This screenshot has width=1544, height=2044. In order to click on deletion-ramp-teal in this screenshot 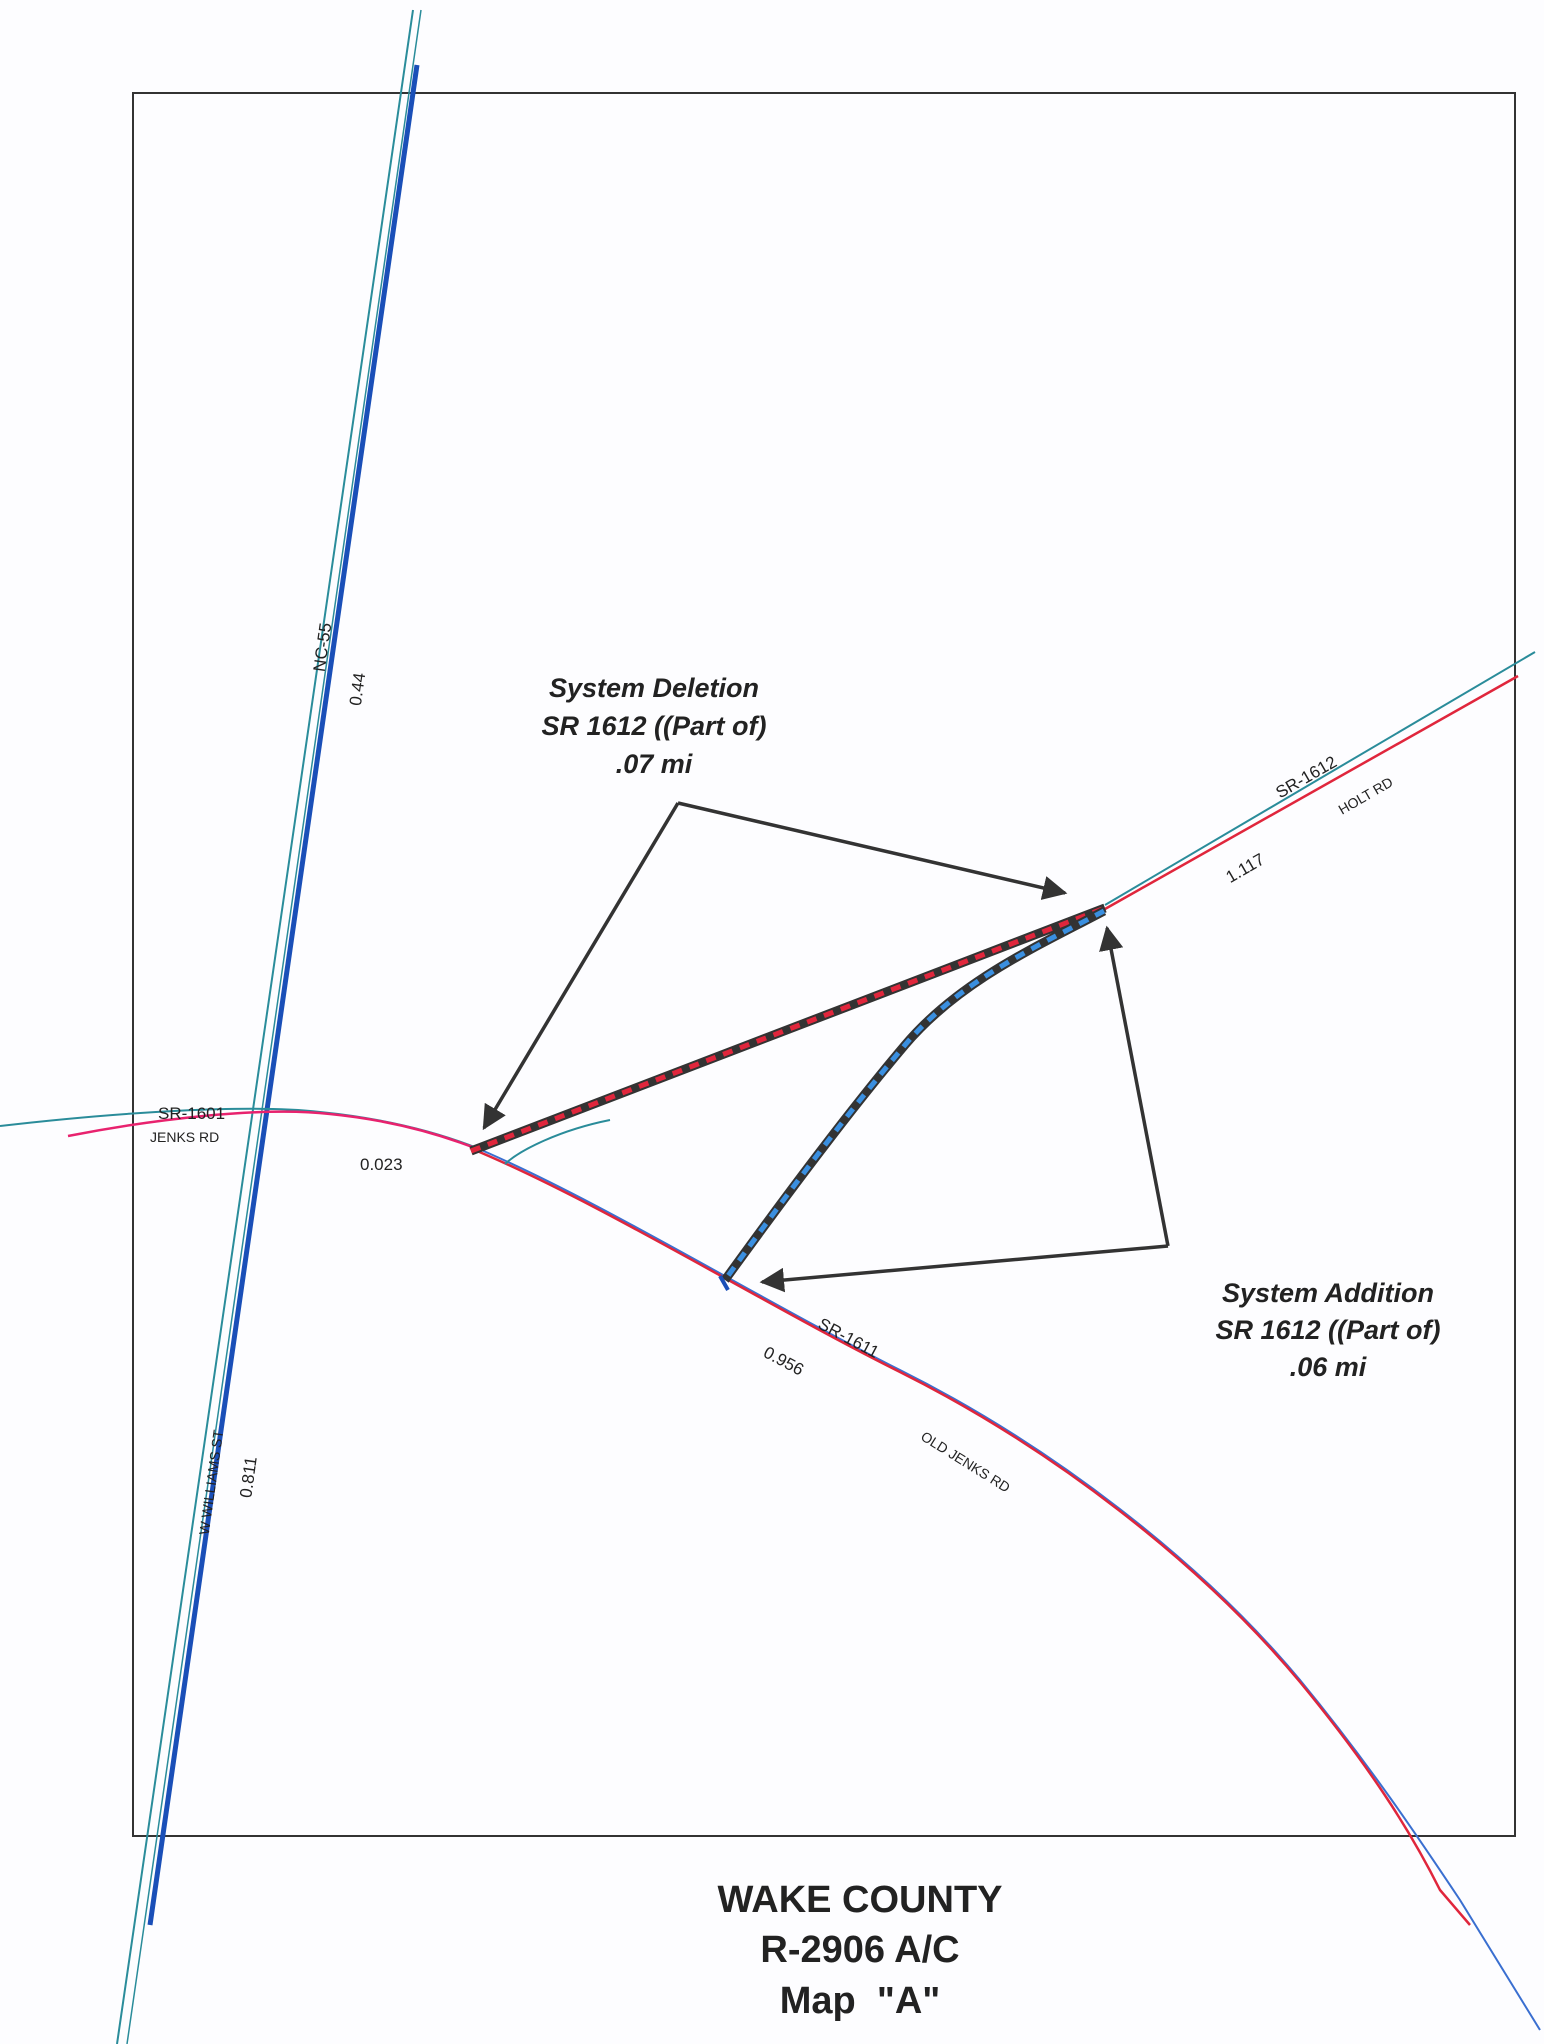, I will do `click(557, 1142)`.